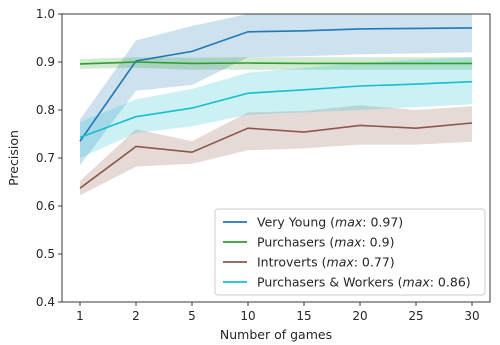 The height and width of the screenshot is (345, 500). What do you see at coordinates (330, 282) in the screenshot?
I see `legend-series-name: Purchasers & Workers (` at bounding box center [330, 282].